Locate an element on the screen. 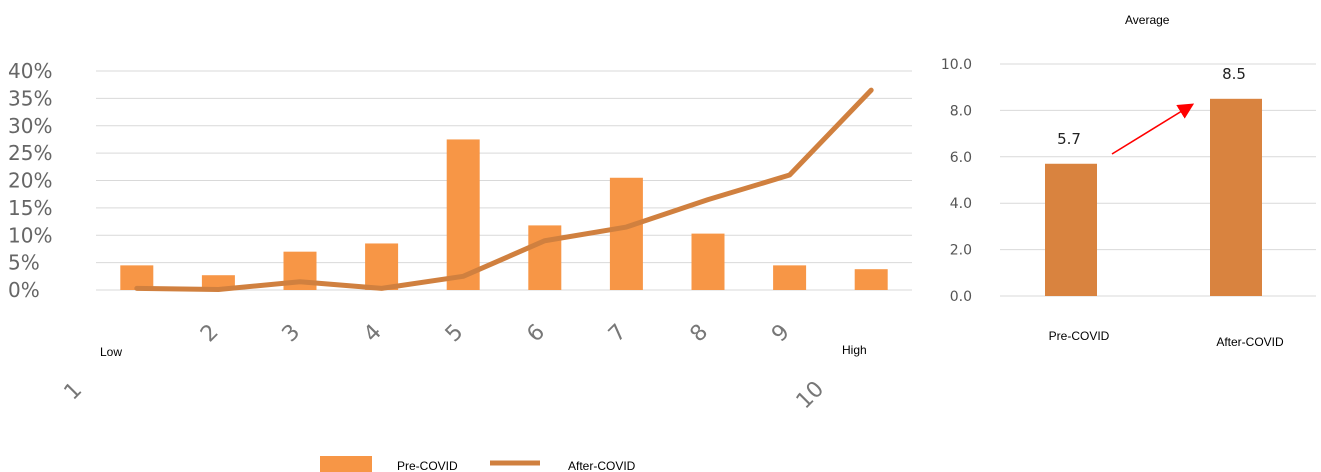 This screenshot has width=1321, height=472. y-tick-label: 15% is located at coordinates (30, 208).